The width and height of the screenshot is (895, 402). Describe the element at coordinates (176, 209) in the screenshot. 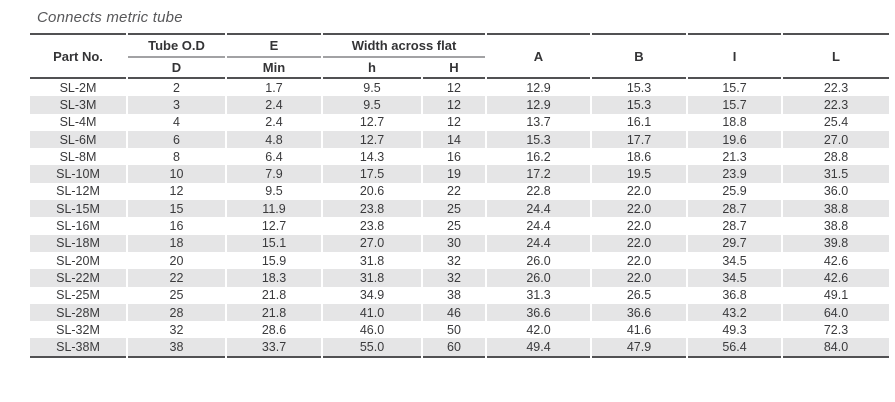

I see `value-cell: 15` at that location.